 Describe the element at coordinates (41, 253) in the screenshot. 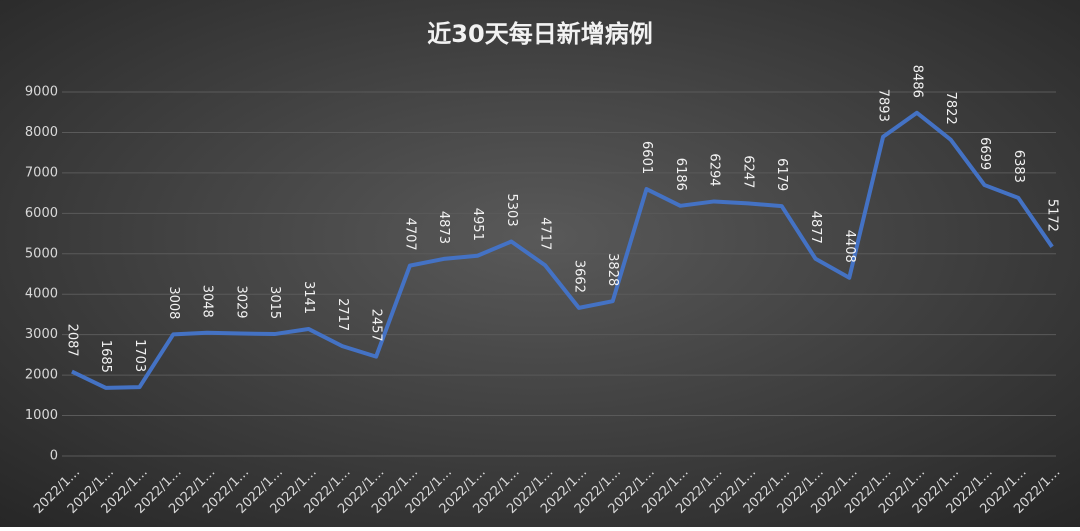

I see `y-tick-label: 5000` at that location.